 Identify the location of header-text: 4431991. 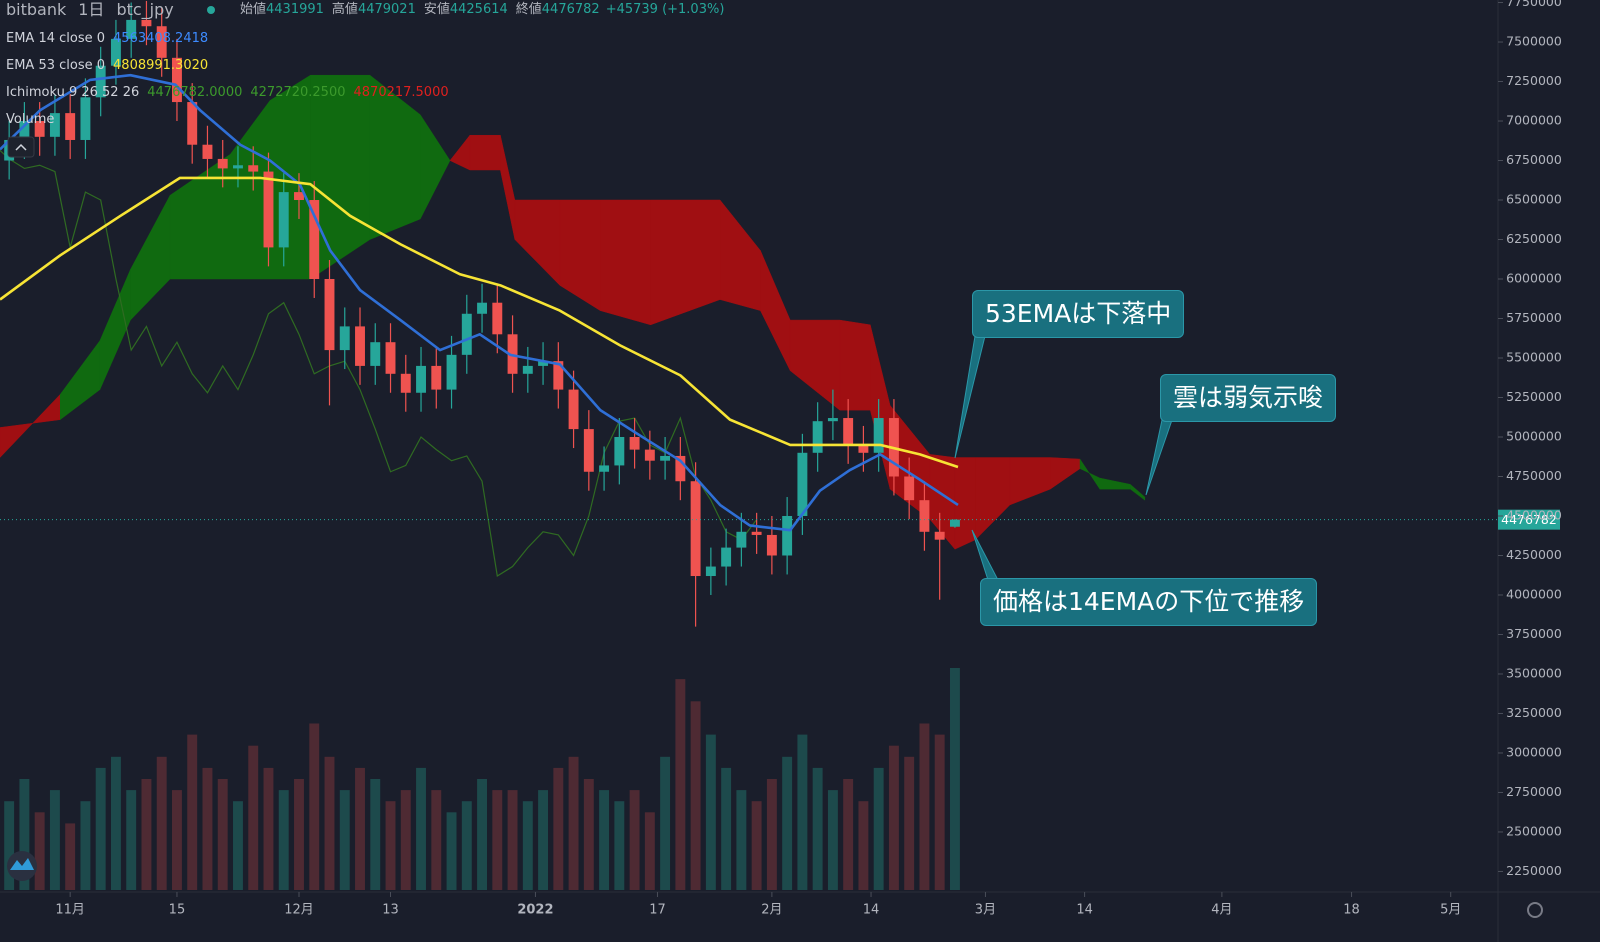
(295, 9).